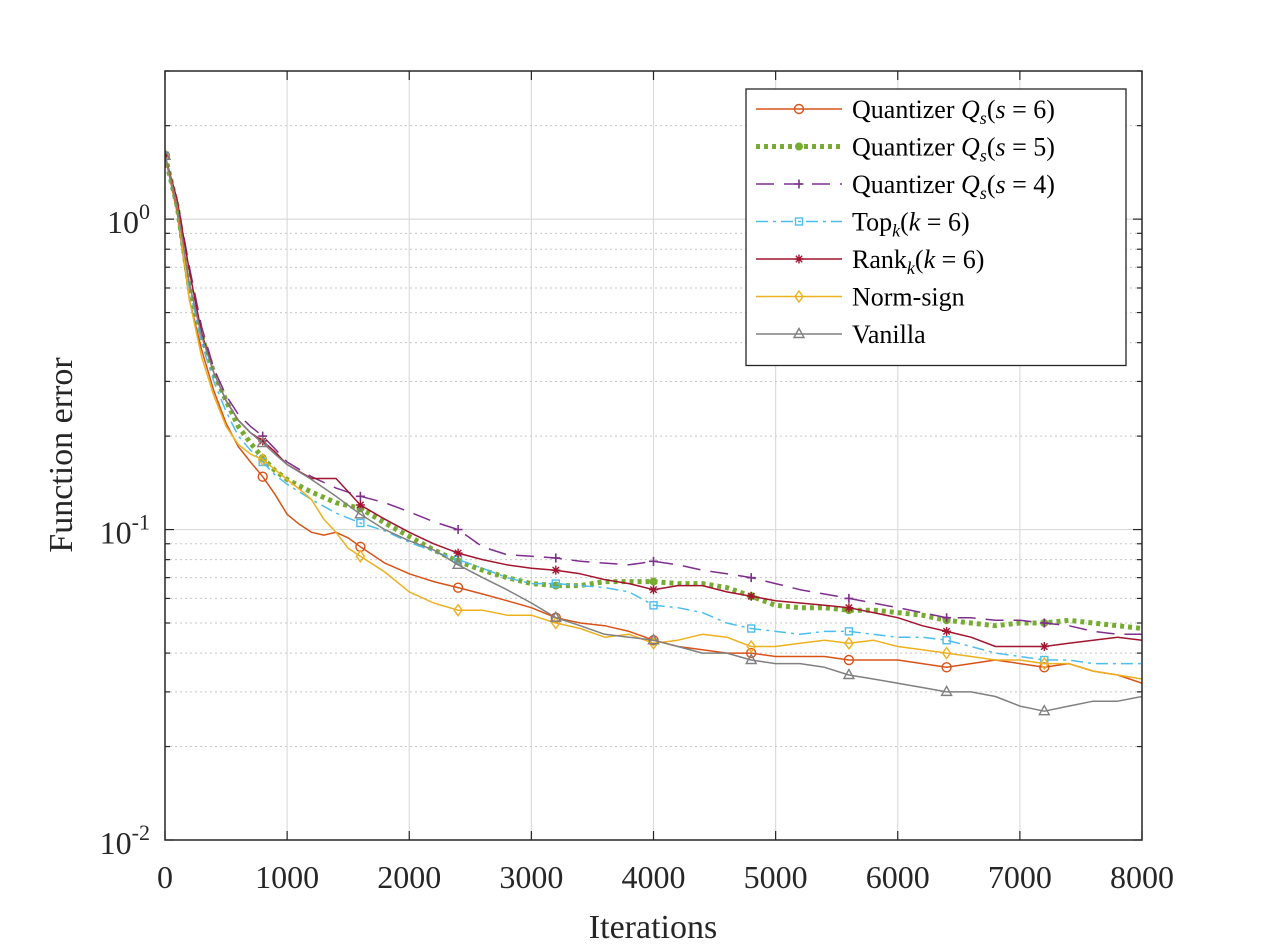 The image size is (1262, 947). What do you see at coordinates (409, 877) in the screenshot?
I see `x-tick-label: 2000` at bounding box center [409, 877].